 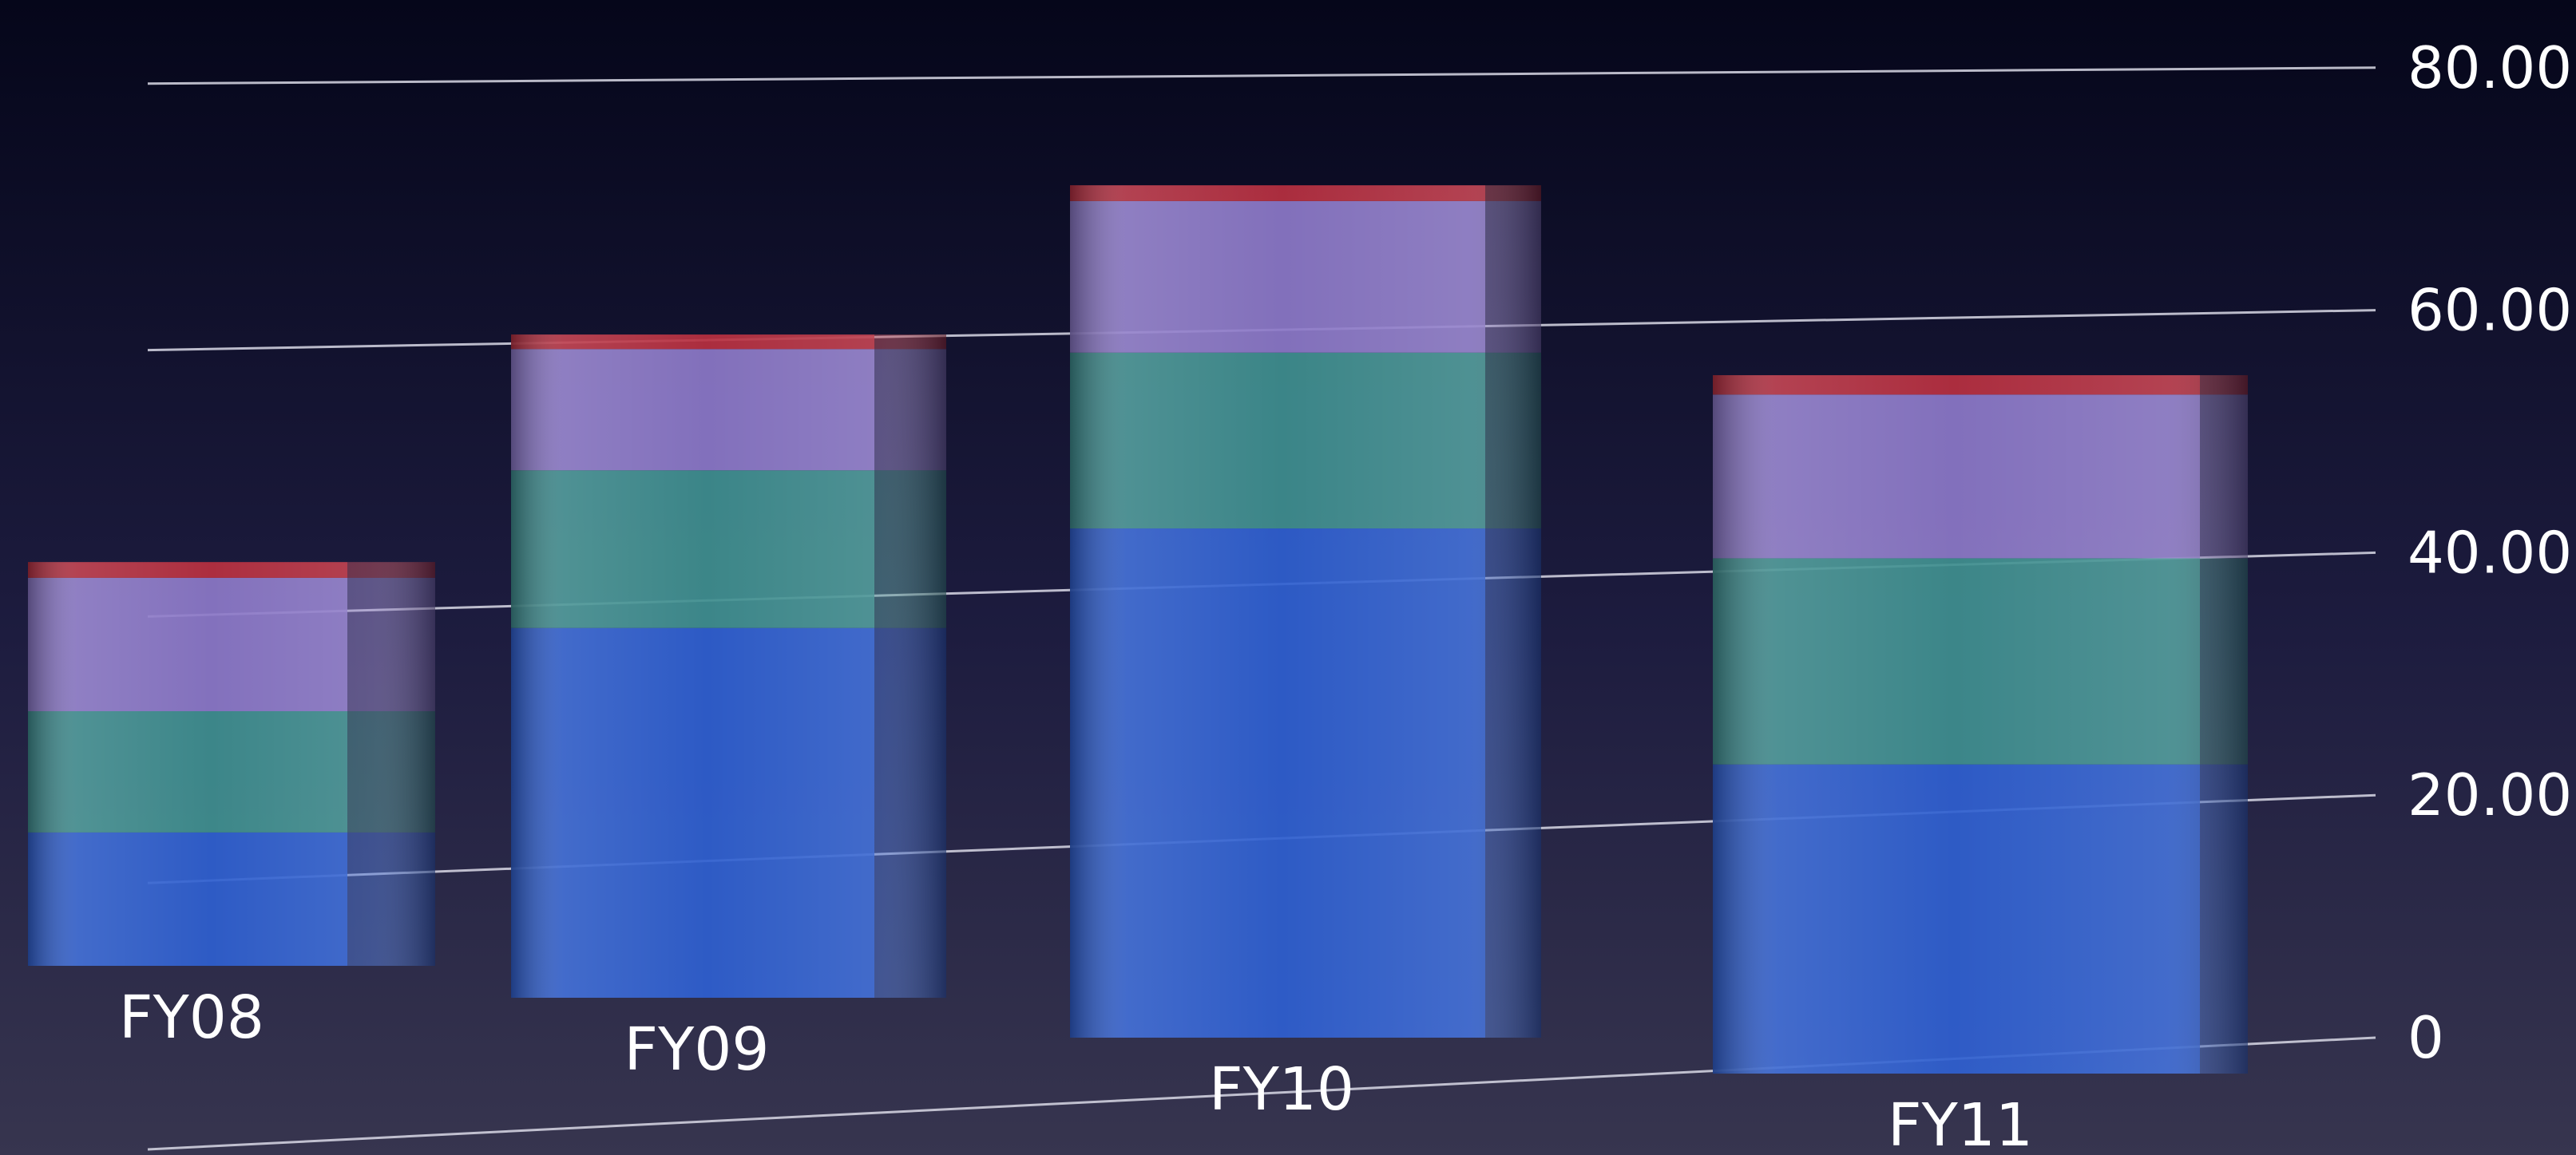 I want to click on x-category-label: FY10, so click(x=1281, y=1089).